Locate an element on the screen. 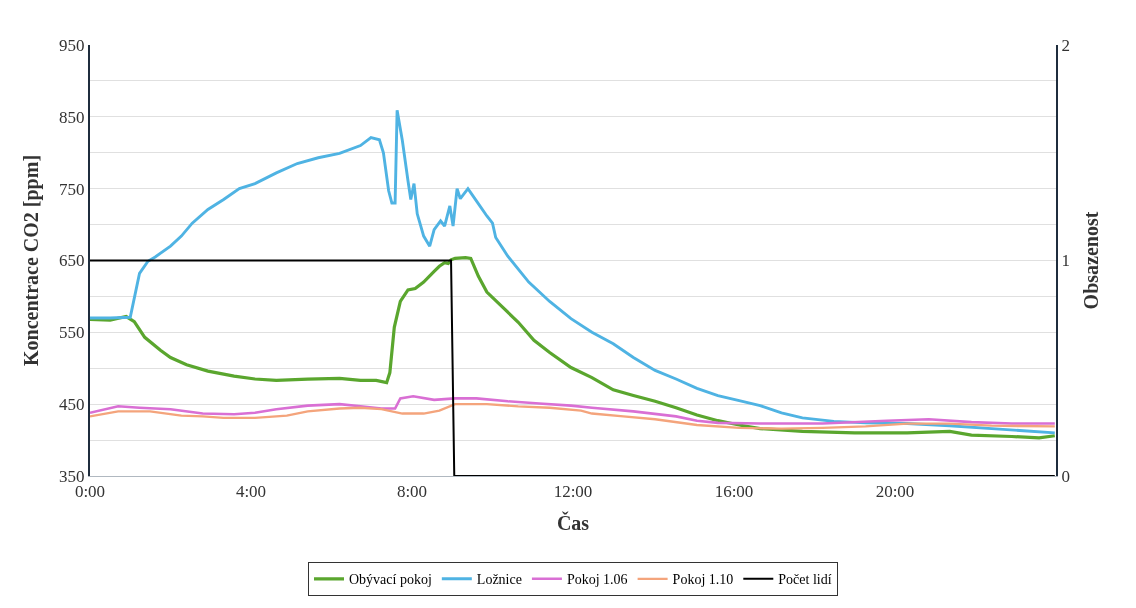 The width and height of the screenshot is (1136, 608). y2-tick-label: 1 is located at coordinates (1065, 261).